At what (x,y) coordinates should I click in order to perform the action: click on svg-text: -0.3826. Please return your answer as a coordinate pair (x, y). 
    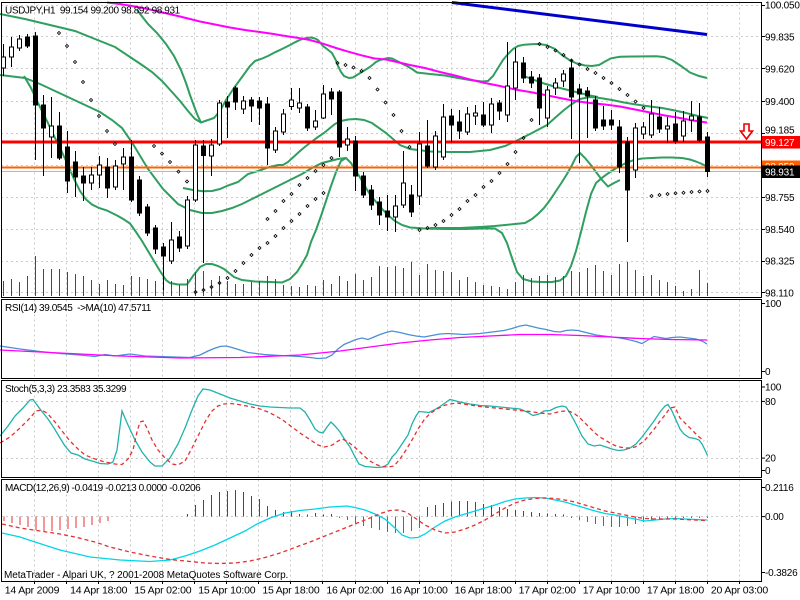
    Looking at the image, I should click on (781, 573).